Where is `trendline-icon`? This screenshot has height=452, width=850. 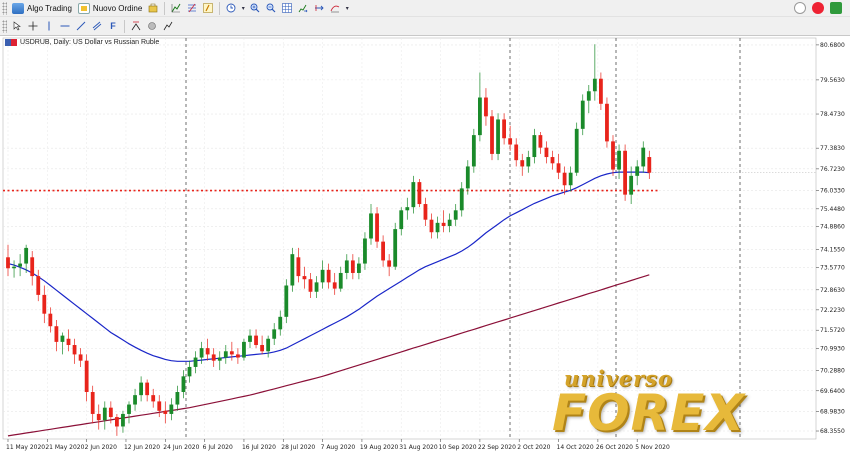
trendline-icon is located at coordinates (81, 26).